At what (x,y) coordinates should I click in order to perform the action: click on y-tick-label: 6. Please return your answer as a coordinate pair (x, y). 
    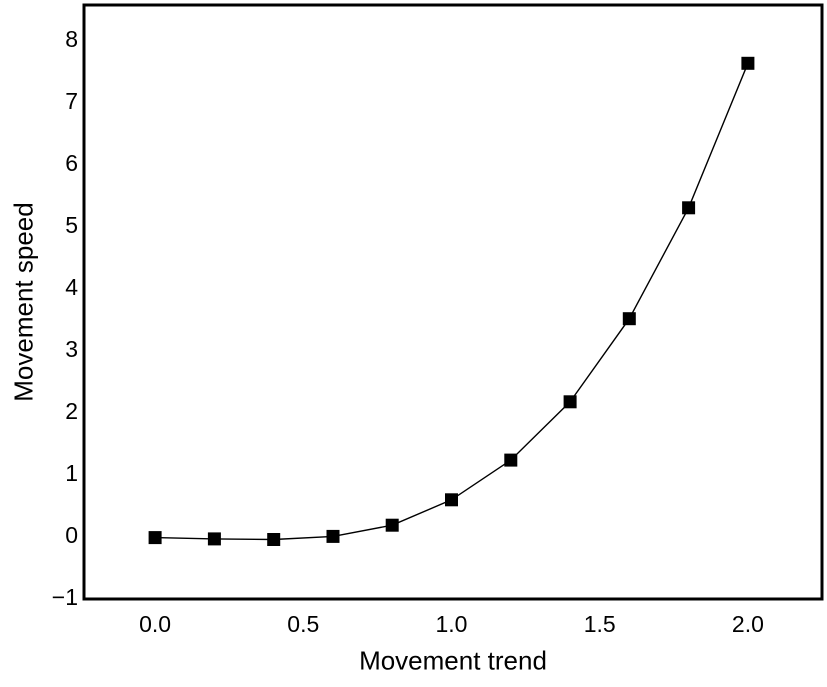
    Looking at the image, I should click on (71, 163).